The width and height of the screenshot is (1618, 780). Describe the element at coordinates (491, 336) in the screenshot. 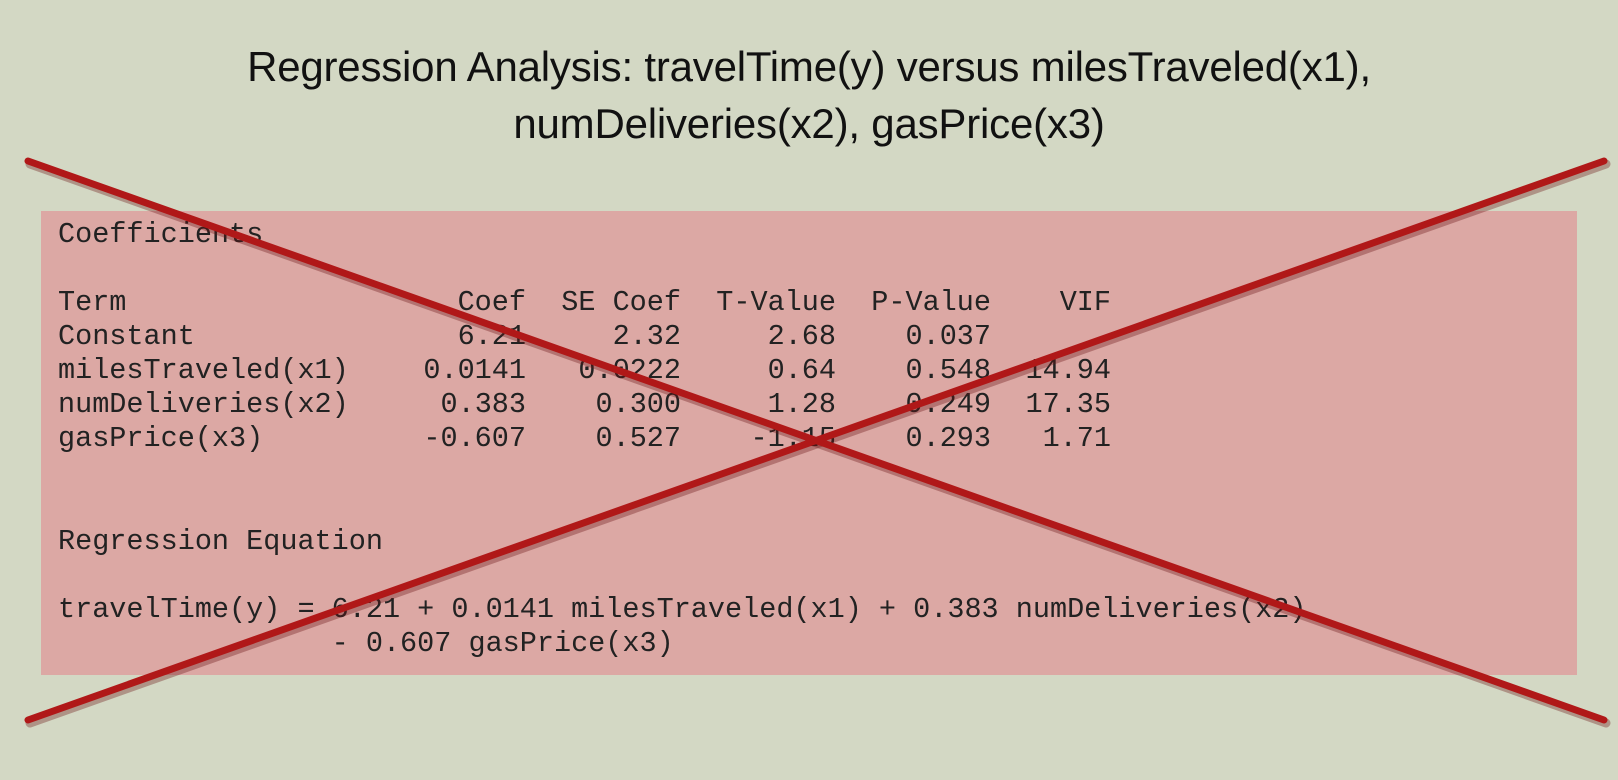

I see `coef-cell: 6.21` at that location.